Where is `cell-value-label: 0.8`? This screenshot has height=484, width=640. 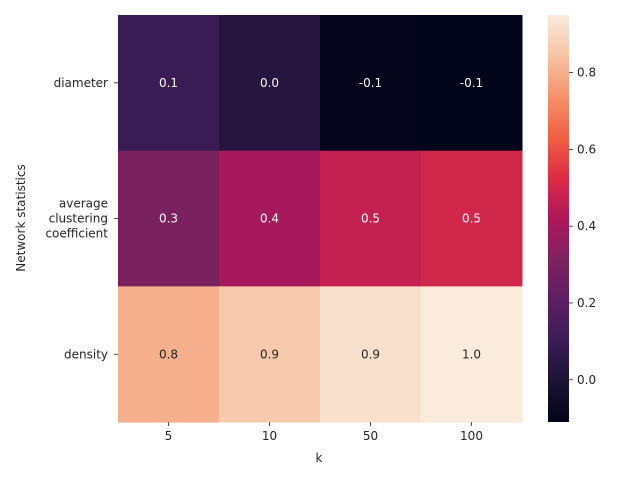
cell-value-label: 0.8 is located at coordinates (168, 354).